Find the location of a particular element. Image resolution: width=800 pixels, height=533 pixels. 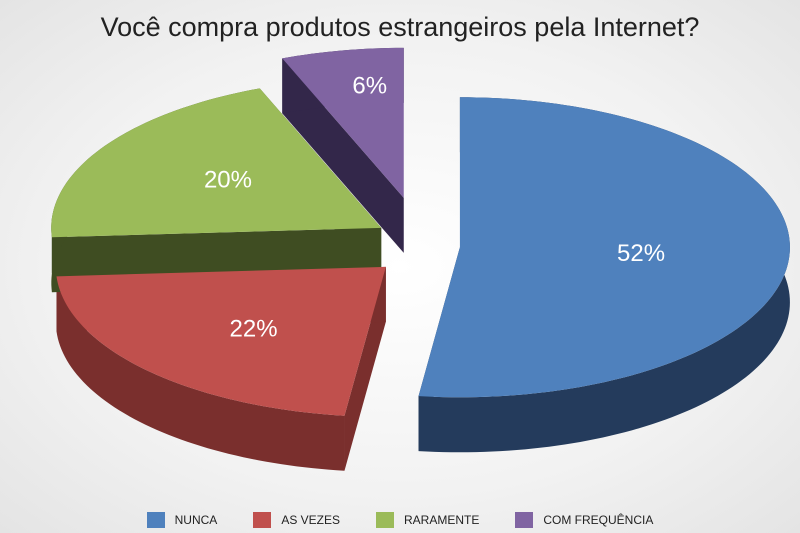

data-label-nunca: 52% is located at coordinates (641, 253).